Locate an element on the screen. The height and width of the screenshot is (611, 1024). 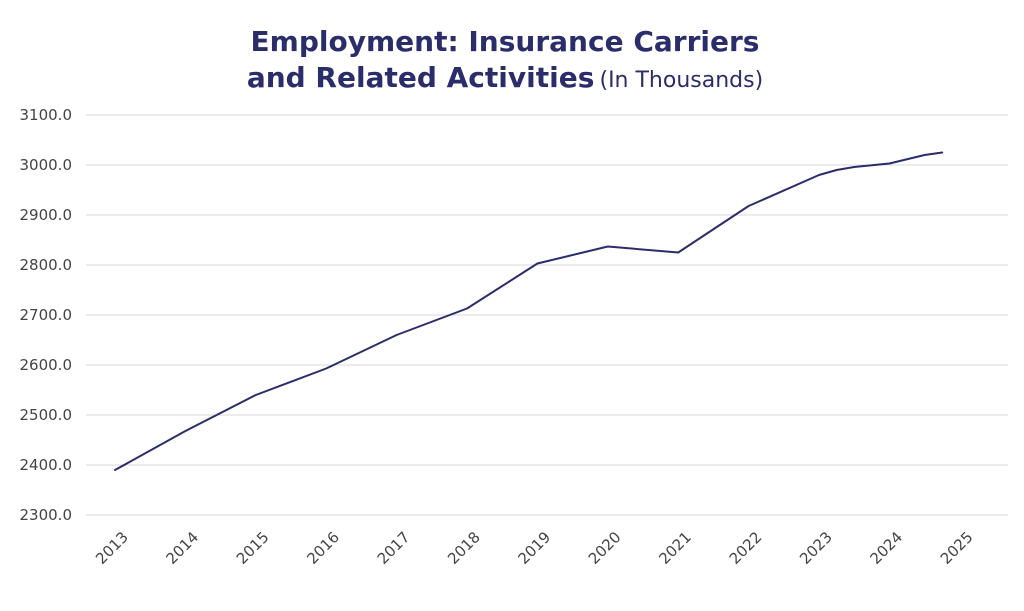
y-tick-label: 2800.0 is located at coordinates (46, 265).